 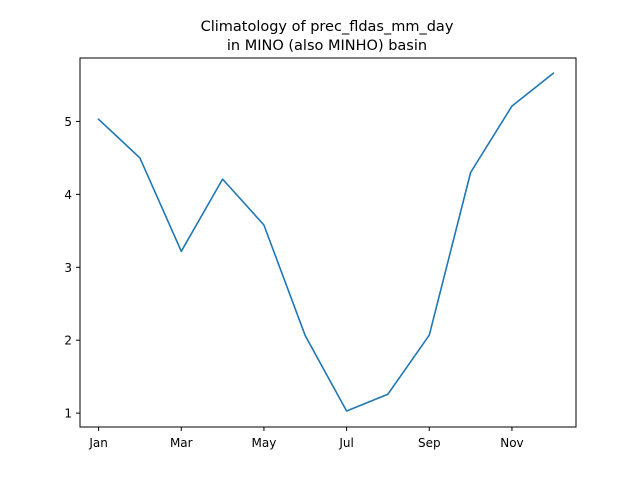 I want to click on chart-subtitle: in MINO (also MINHO) basin, so click(x=327, y=46).